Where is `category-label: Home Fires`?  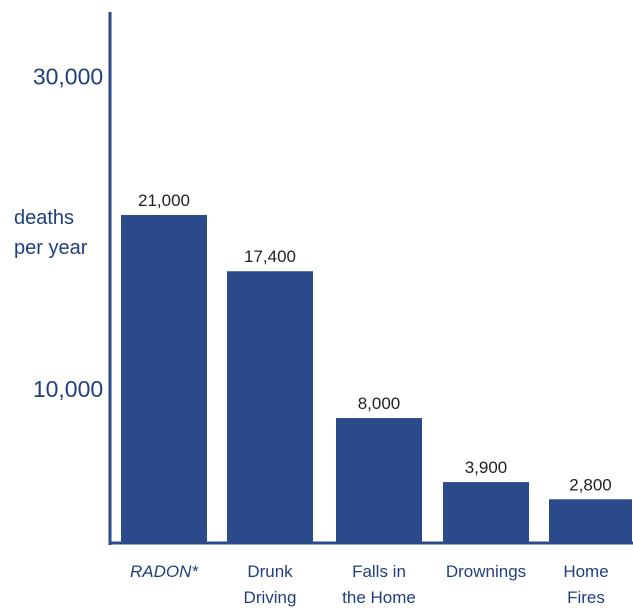 category-label: Home Fires is located at coordinates (585, 584).